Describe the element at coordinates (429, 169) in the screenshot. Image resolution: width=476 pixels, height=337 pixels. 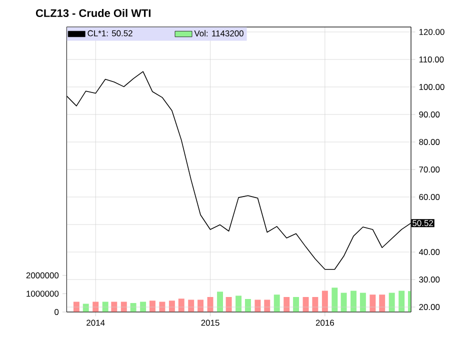
I see `y2-tick-label: 70.00` at that location.